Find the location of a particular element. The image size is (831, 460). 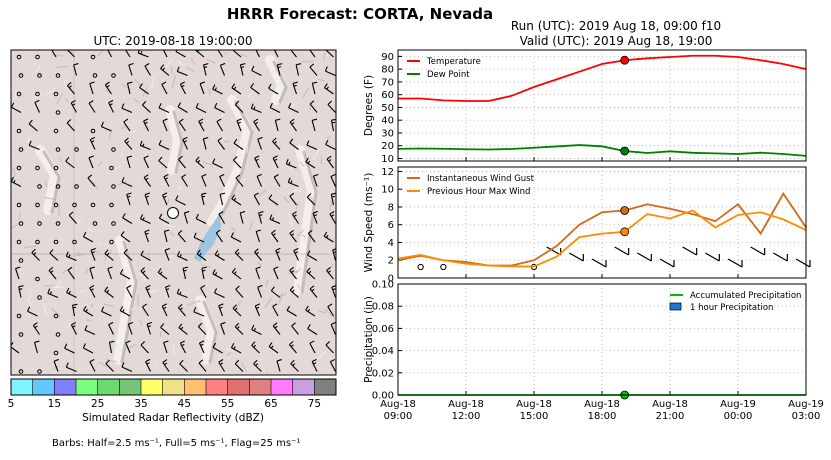

ridge-highlight is located at coordinates (230, 161).